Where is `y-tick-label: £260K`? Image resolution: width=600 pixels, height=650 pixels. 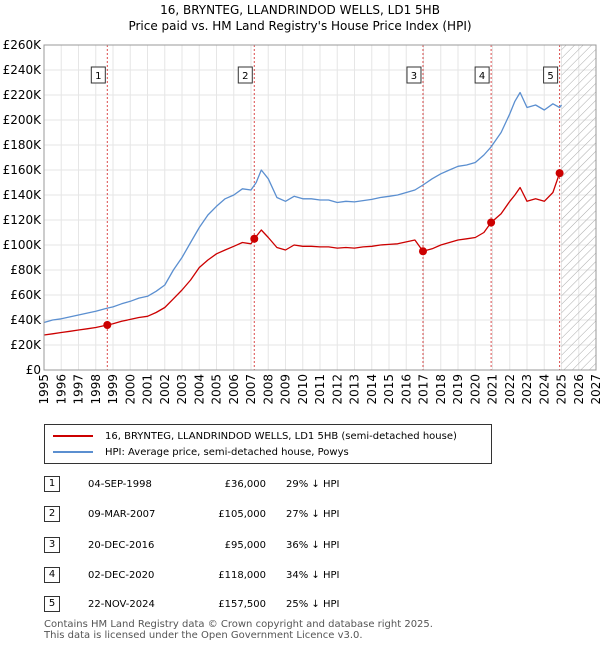 y-tick-label: £260K is located at coordinates (23, 45).